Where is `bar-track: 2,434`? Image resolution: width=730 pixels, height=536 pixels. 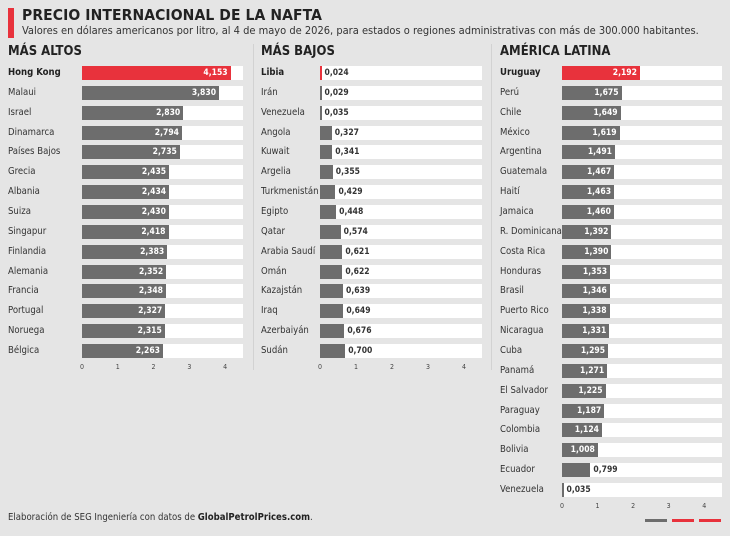 bar-track: 2,434 is located at coordinates (162, 192).